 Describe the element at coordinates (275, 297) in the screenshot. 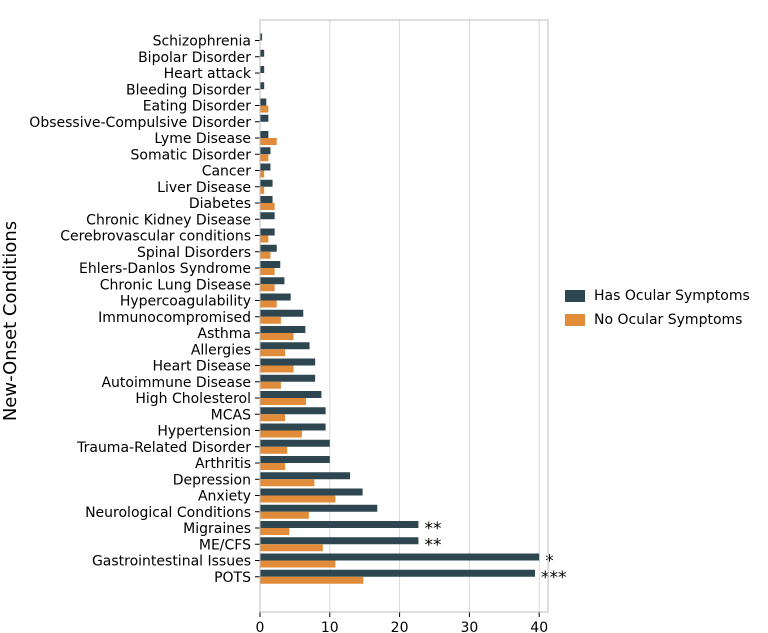

I see `bar-has-ocular-hypercoagulability` at that location.